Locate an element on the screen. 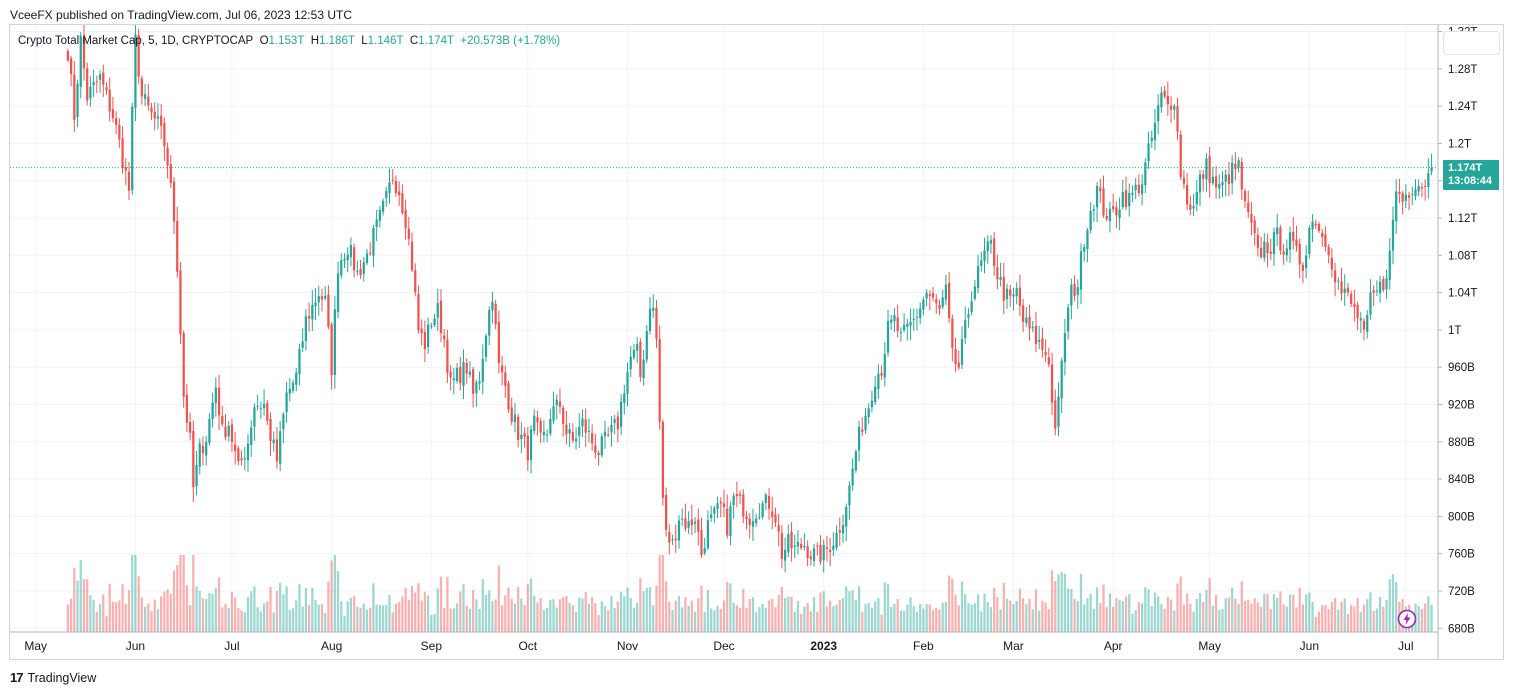 The image size is (1515, 695). low-label: L is located at coordinates (364, 41).